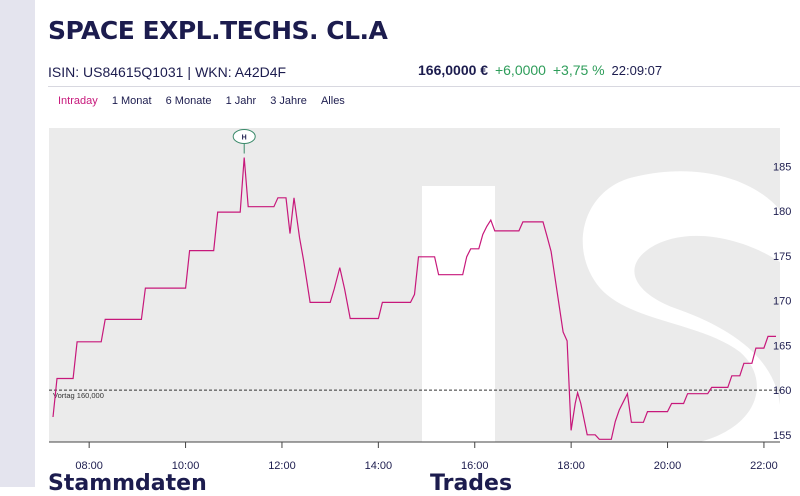  Describe the element at coordinates (78, 101) in the screenshot. I see `tab-intraday: Intraday` at that location.